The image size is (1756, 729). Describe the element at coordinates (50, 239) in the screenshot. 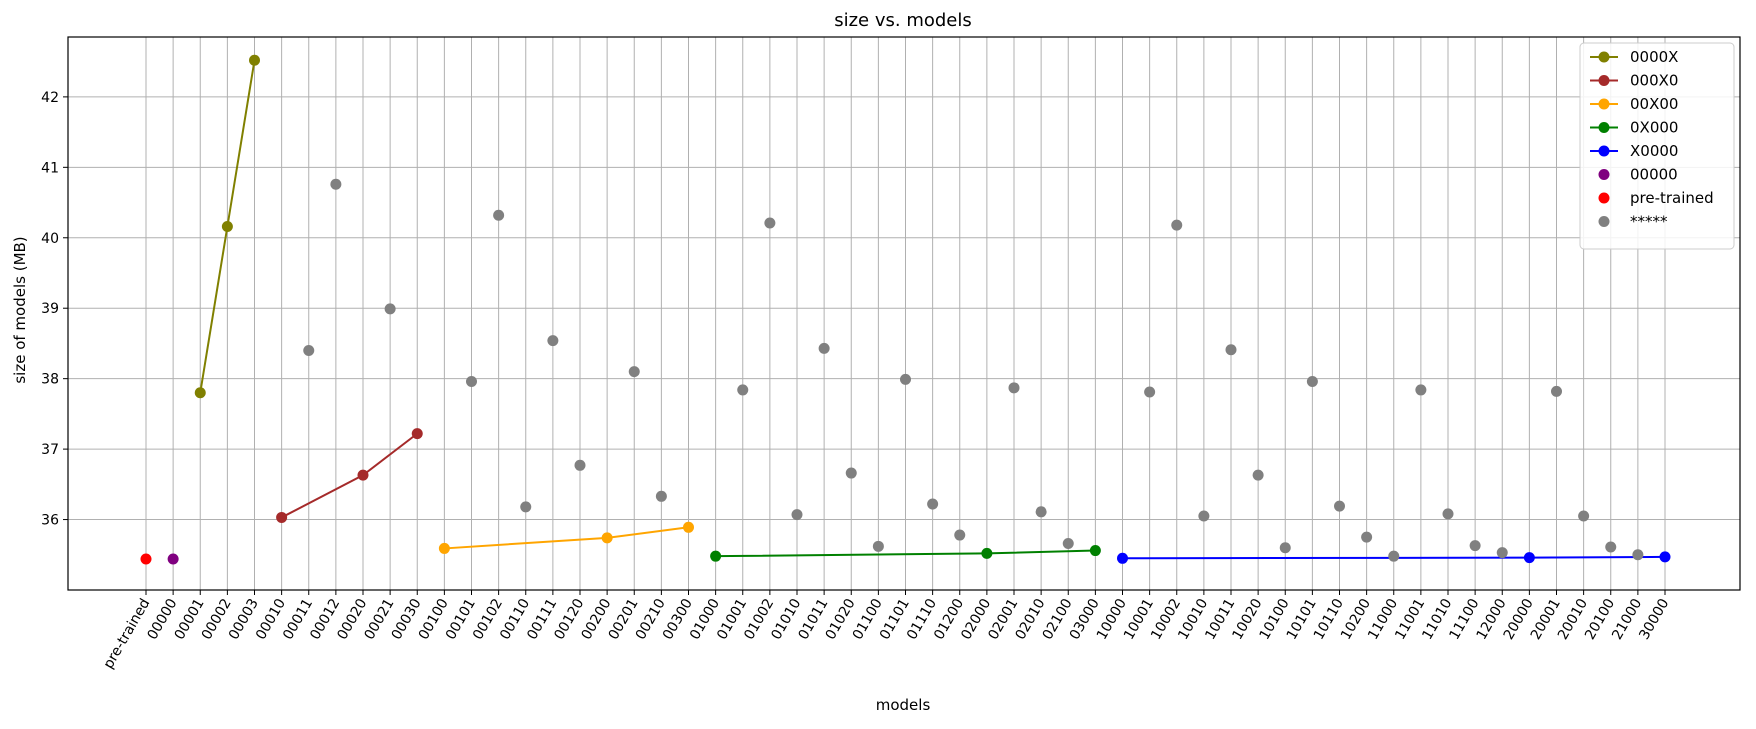

I see `y-tick-label: 40` at that location.